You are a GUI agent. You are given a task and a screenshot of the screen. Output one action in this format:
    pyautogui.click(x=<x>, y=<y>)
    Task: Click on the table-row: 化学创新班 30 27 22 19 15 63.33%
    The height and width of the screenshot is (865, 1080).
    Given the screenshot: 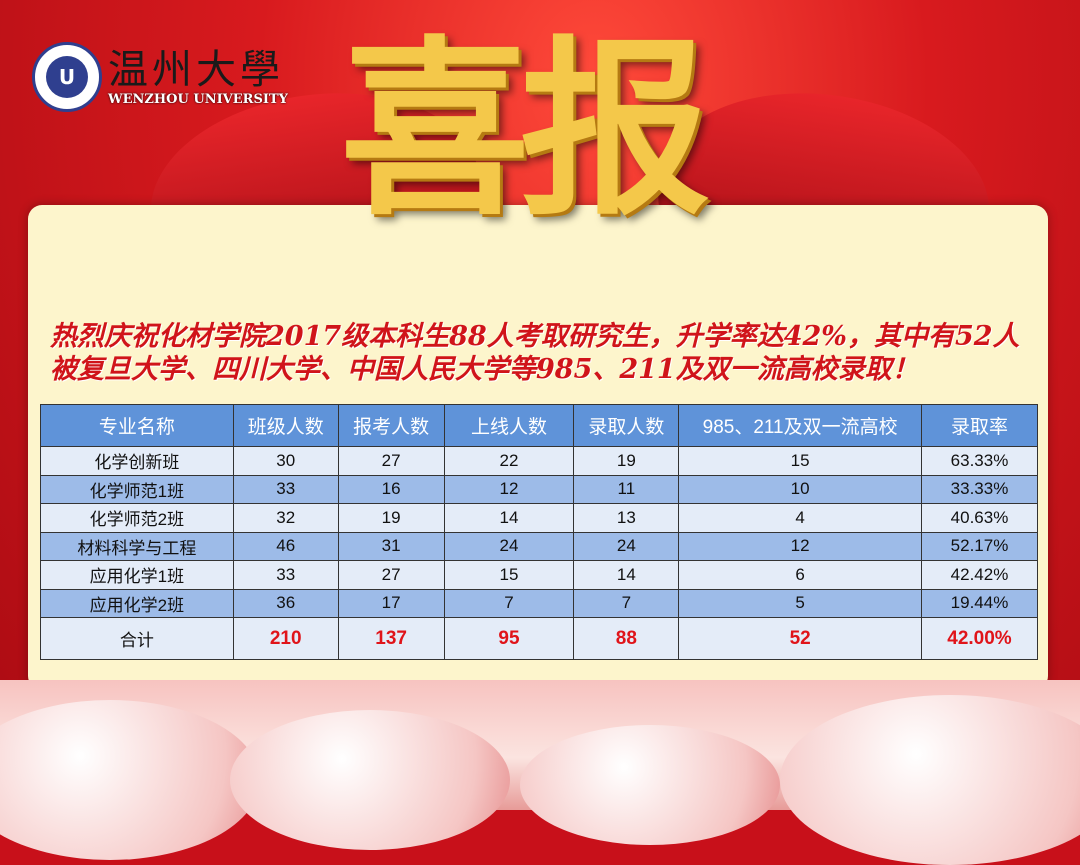 What is the action you would take?
    pyautogui.click(x=539, y=461)
    